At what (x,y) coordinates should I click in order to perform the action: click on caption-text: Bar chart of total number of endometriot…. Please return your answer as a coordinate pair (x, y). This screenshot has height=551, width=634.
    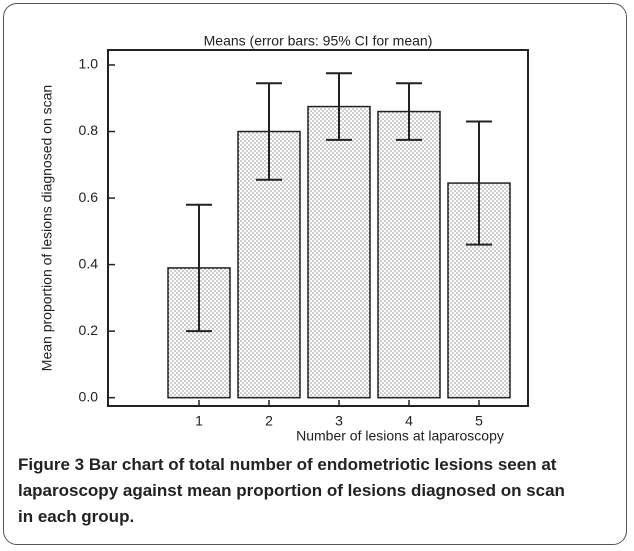
    Looking at the image, I should click on (291, 490).